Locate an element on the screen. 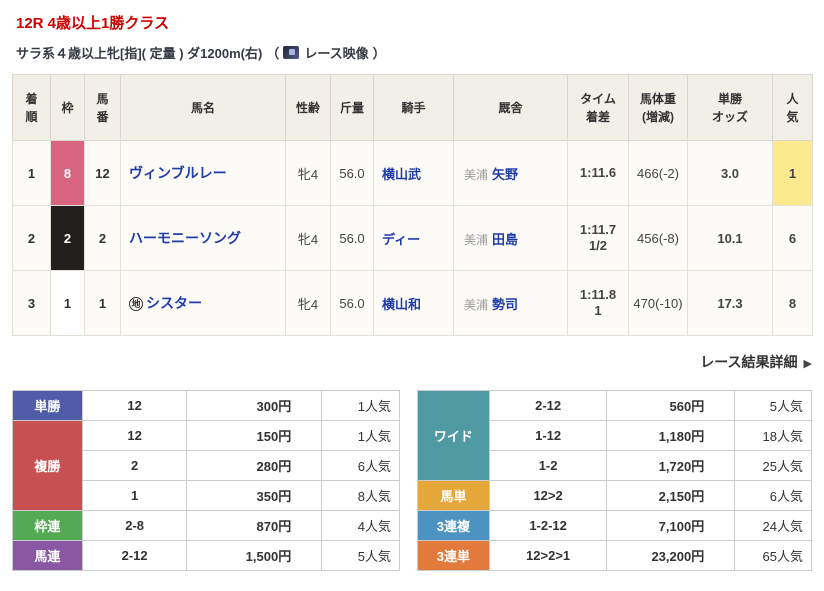 This screenshot has height=591, width=824. payout-popularity: 24人気 is located at coordinates (773, 525).